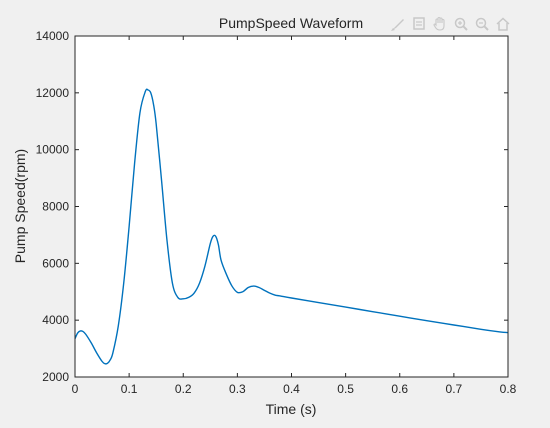  What do you see at coordinates (291, 409) in the screenshot?
I see `x-axis-label: Time (s)` at bounding box center [291, 409].